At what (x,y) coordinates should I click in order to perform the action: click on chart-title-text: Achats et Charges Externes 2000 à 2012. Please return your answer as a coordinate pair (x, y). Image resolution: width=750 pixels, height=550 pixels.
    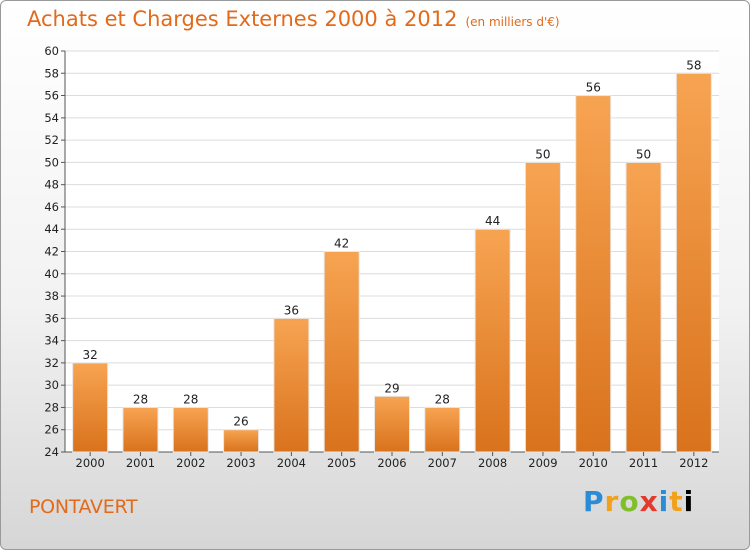
    Looking at the image, I should click on (242, 19).